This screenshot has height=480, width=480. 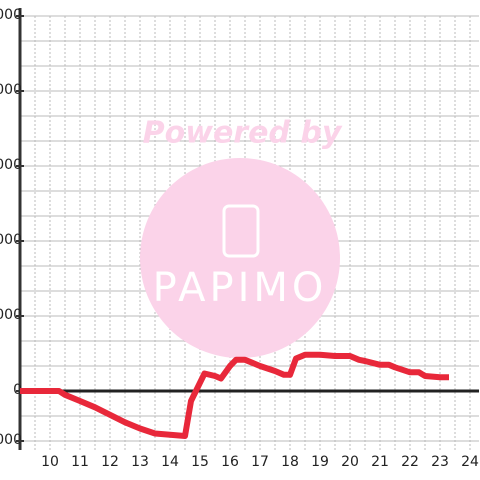 I want to click on y-tick-label: 90,000, so click(x=11, y=165).